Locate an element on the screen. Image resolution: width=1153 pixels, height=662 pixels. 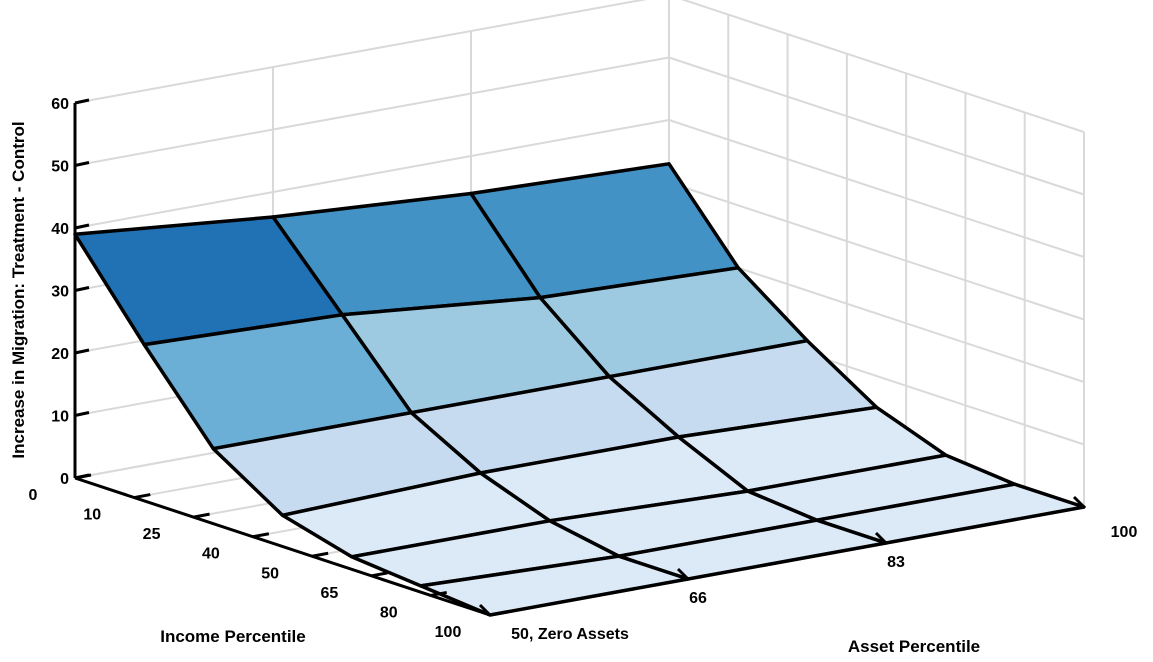
x-axis-label: Income Percentile is located at coordinates (233, 636).